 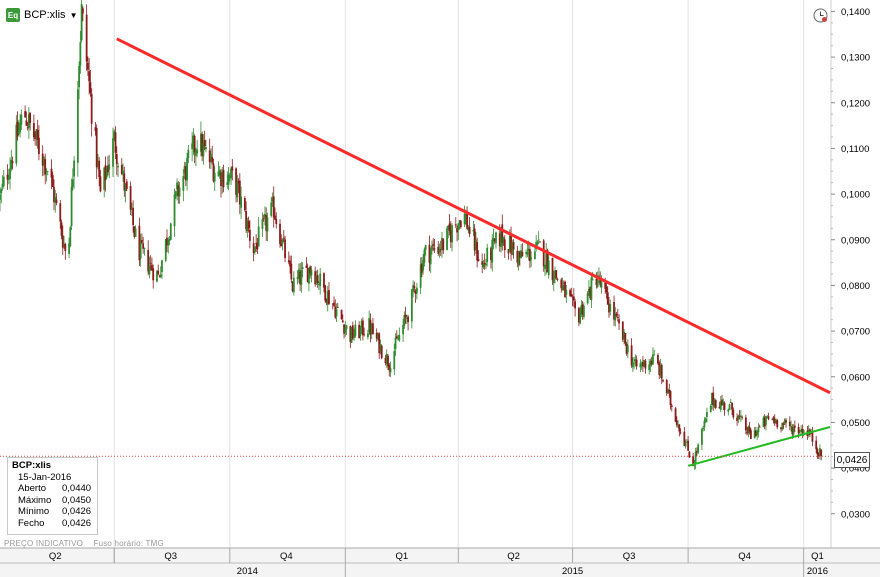 What do you see at coordinates (34, 511) in the screenshot?
I see `info-label: Mínimo` at bounding box center [34, 511].